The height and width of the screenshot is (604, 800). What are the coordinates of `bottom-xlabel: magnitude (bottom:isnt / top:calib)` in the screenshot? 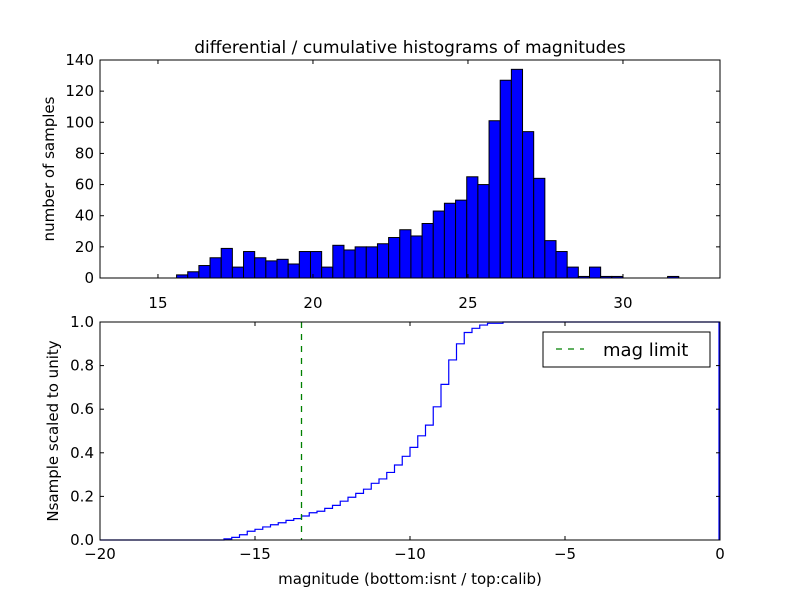 It's located at (410, 579).